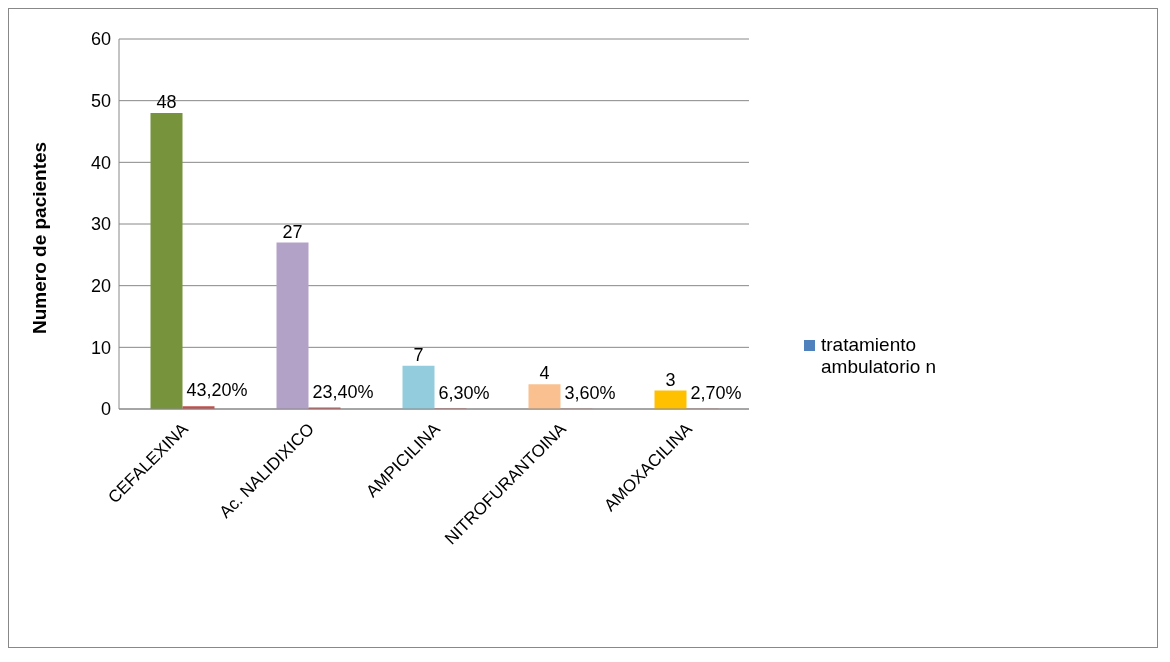 The image size is (1170, 662). I want to click on data-label: 7, so click(418, 354).